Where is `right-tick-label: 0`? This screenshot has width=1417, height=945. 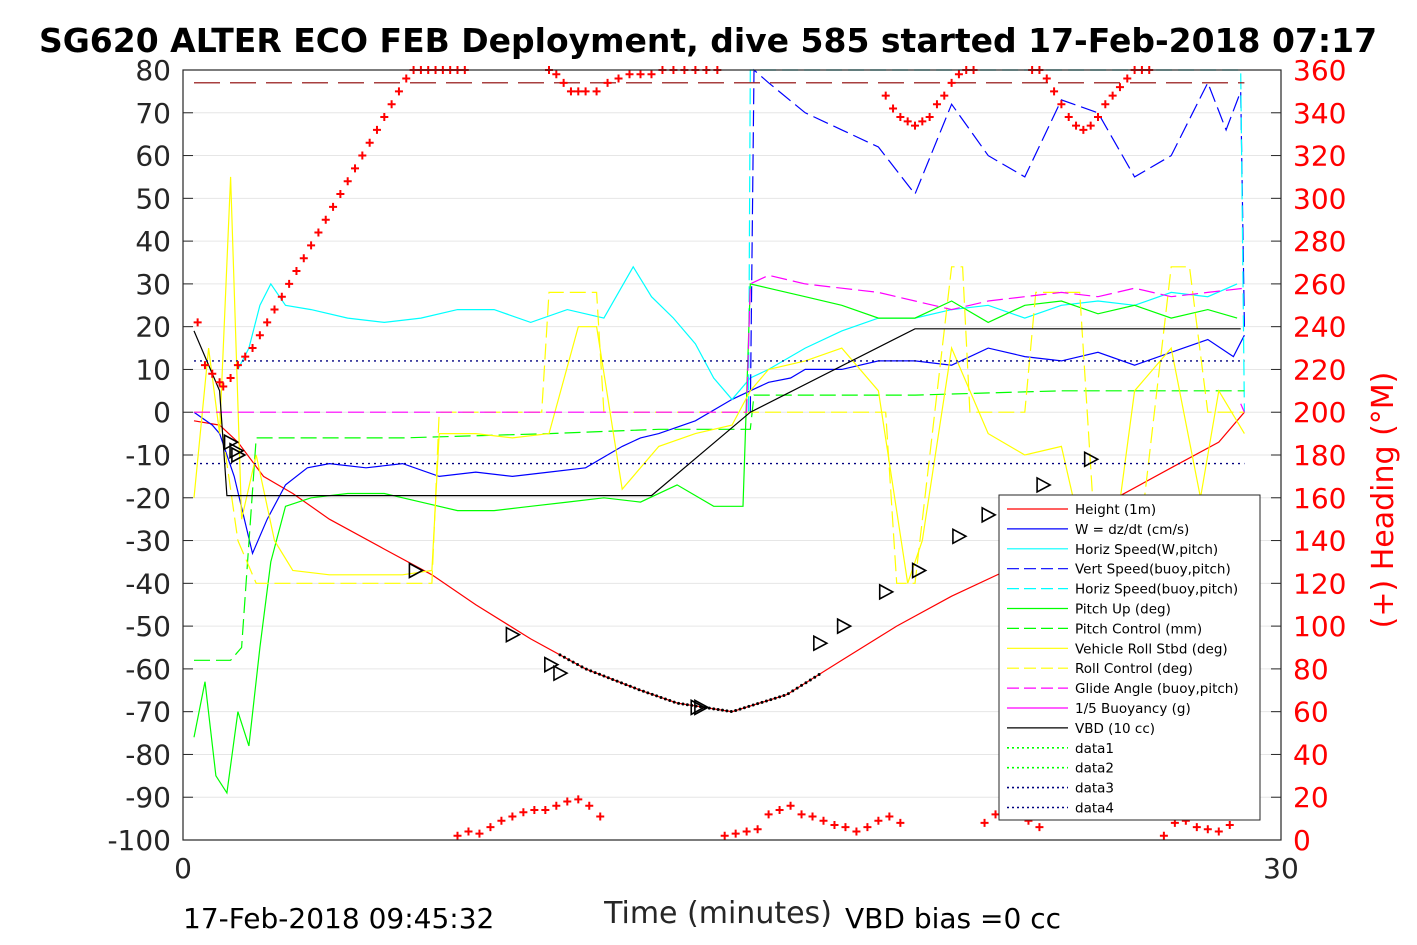
right-tick-label: 0 is located at coordinates (1302, 840).